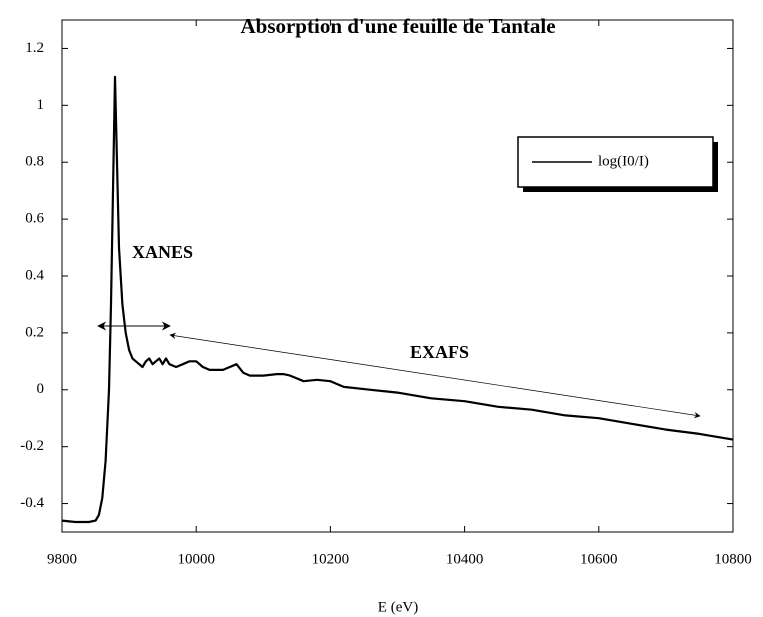 This screenshot has height=617, width=763. I want to click on y-tick-label: 1, so click(41, 105).